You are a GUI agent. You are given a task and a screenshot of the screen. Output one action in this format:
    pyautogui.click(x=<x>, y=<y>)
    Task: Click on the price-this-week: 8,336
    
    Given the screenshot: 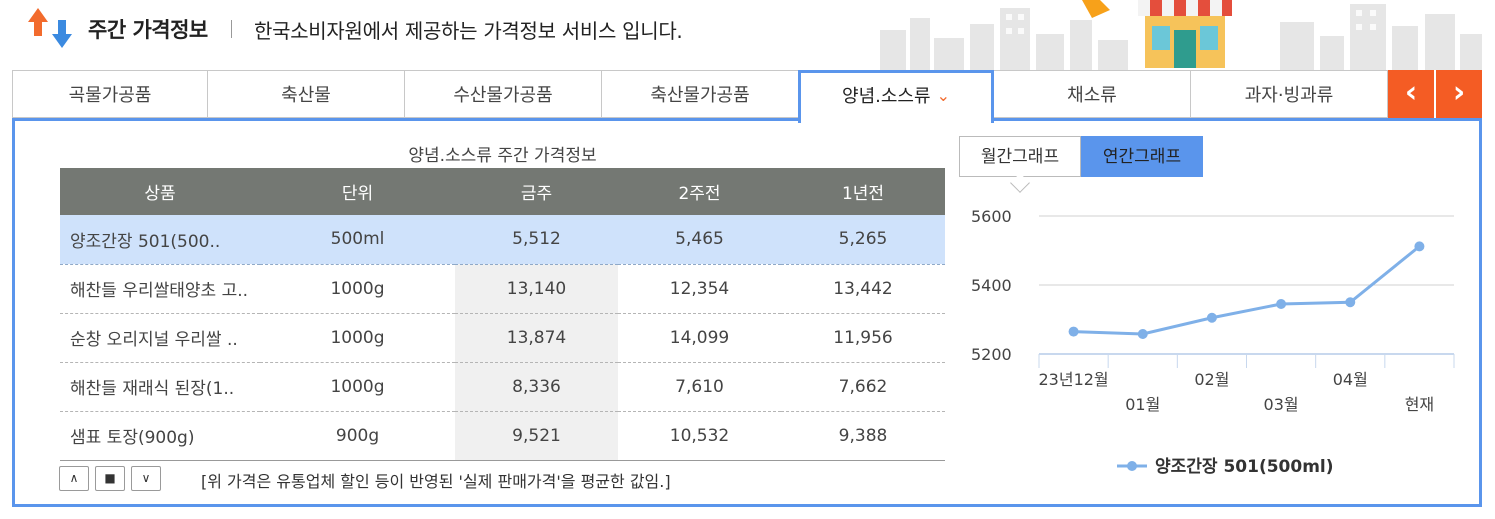 What is the action you would take?
    pyautogui.click(x=536, y=387)
    